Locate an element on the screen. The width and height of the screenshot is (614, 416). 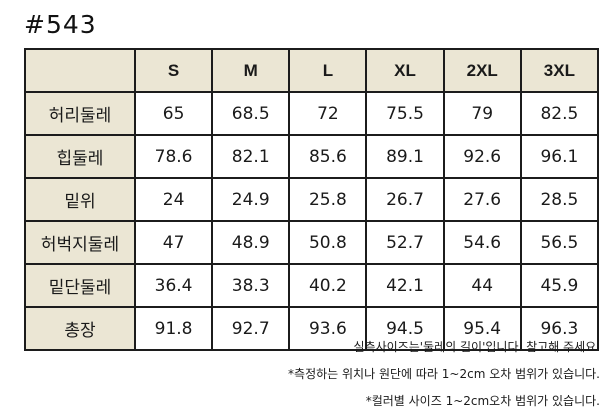
table-cell: 95.4 is located at coordinates (482, 328).